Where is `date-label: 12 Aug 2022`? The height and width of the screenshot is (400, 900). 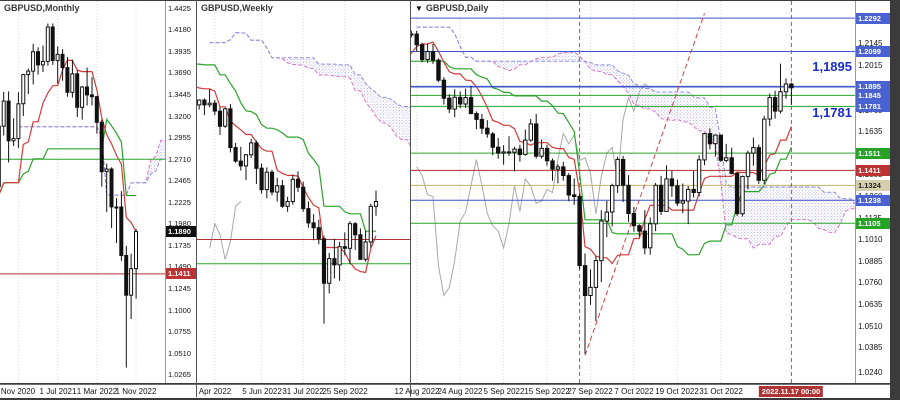 date-label: 12 Aug 2022 is located at coordinates (417, 391).